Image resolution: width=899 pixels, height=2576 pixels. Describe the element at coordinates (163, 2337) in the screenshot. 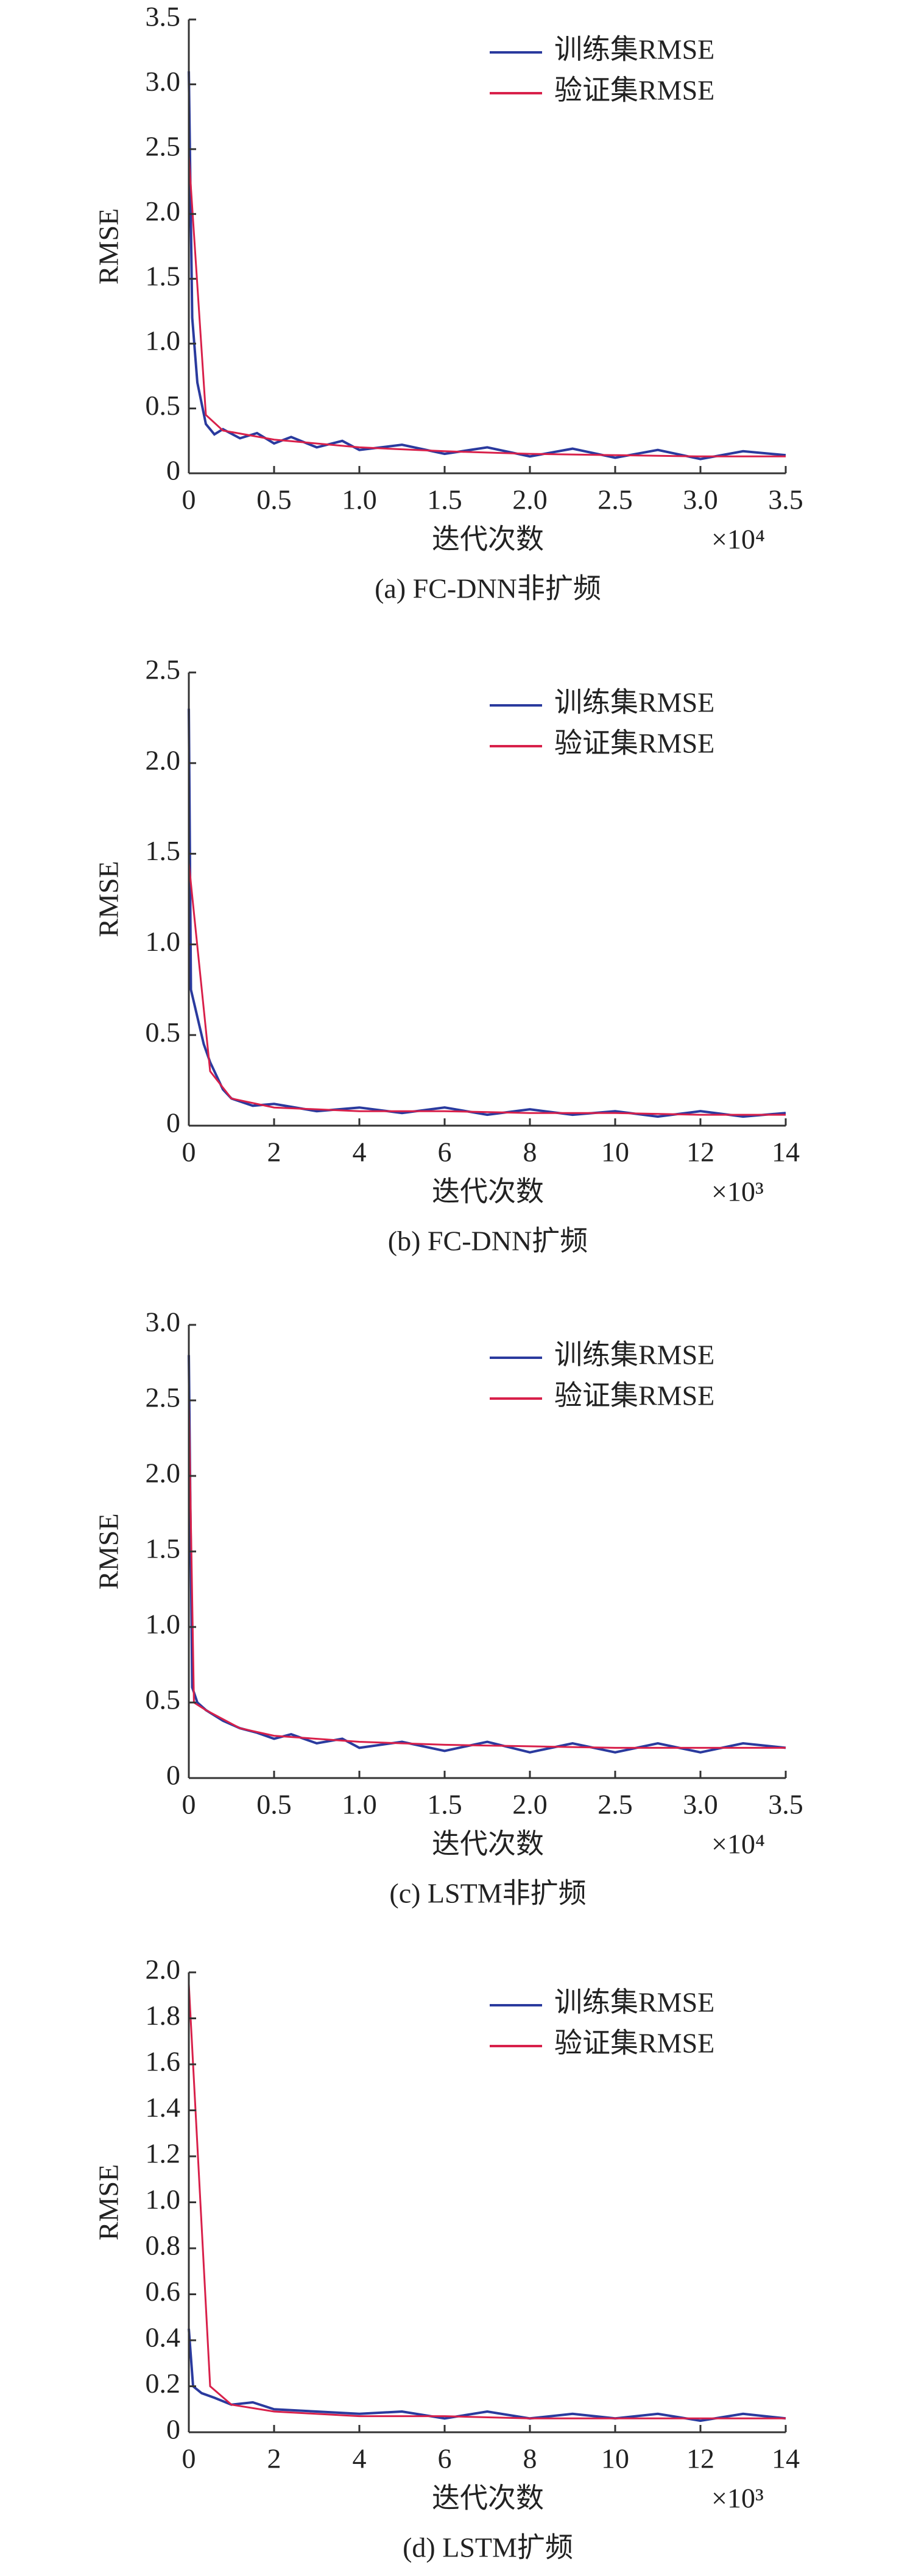

I see `y-tick-label: 0.4` at that location.